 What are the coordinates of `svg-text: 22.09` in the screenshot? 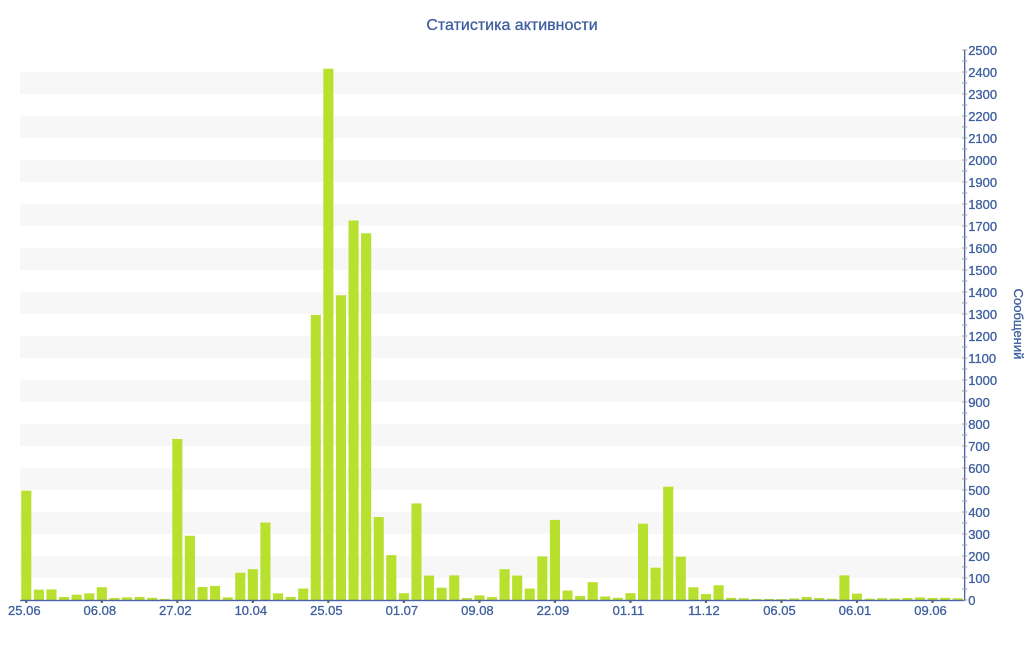 It's located at (553, 610).